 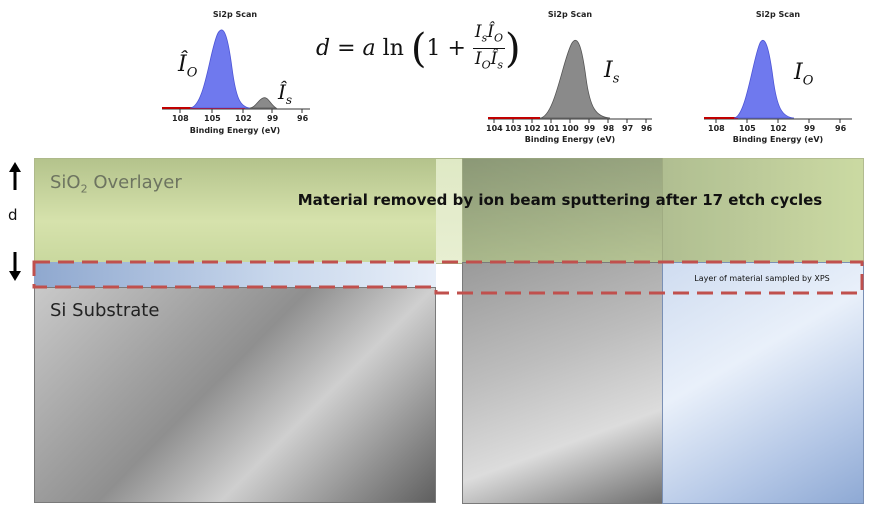 What do you see at coordinates (15, 276) in the screenshot?
I see `arrow-down-icon` at bounding box center [15, 276].